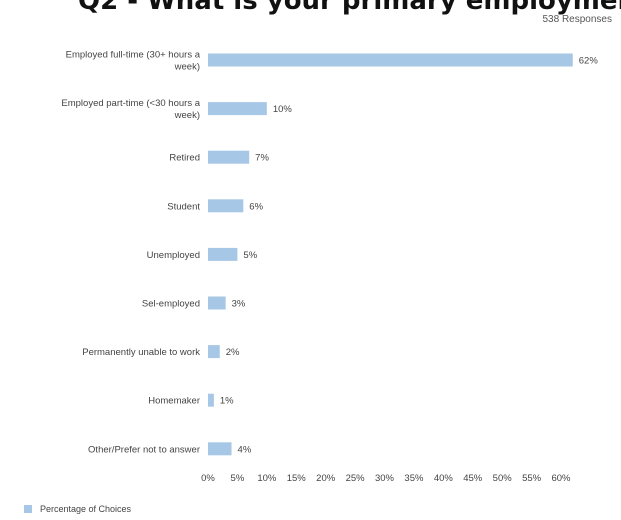 Image resolution: width=621 pixels, height=520 pixels. What do you see at coordinates (473, 478) in the screenshot?
I see `x-tick-label: 45%` at bounding box center [473, 478].